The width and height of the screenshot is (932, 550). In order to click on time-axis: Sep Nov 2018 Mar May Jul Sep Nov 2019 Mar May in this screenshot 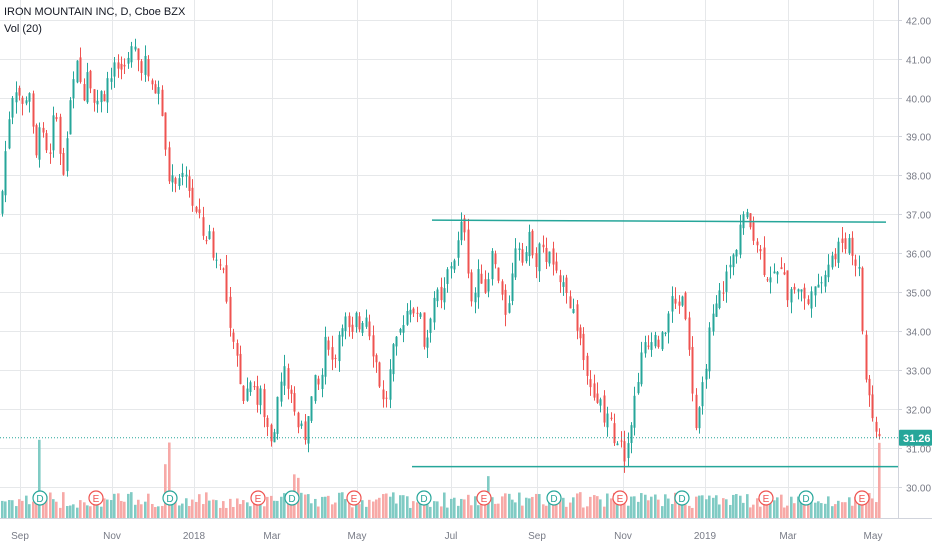, I will do `click(446, 536)`.